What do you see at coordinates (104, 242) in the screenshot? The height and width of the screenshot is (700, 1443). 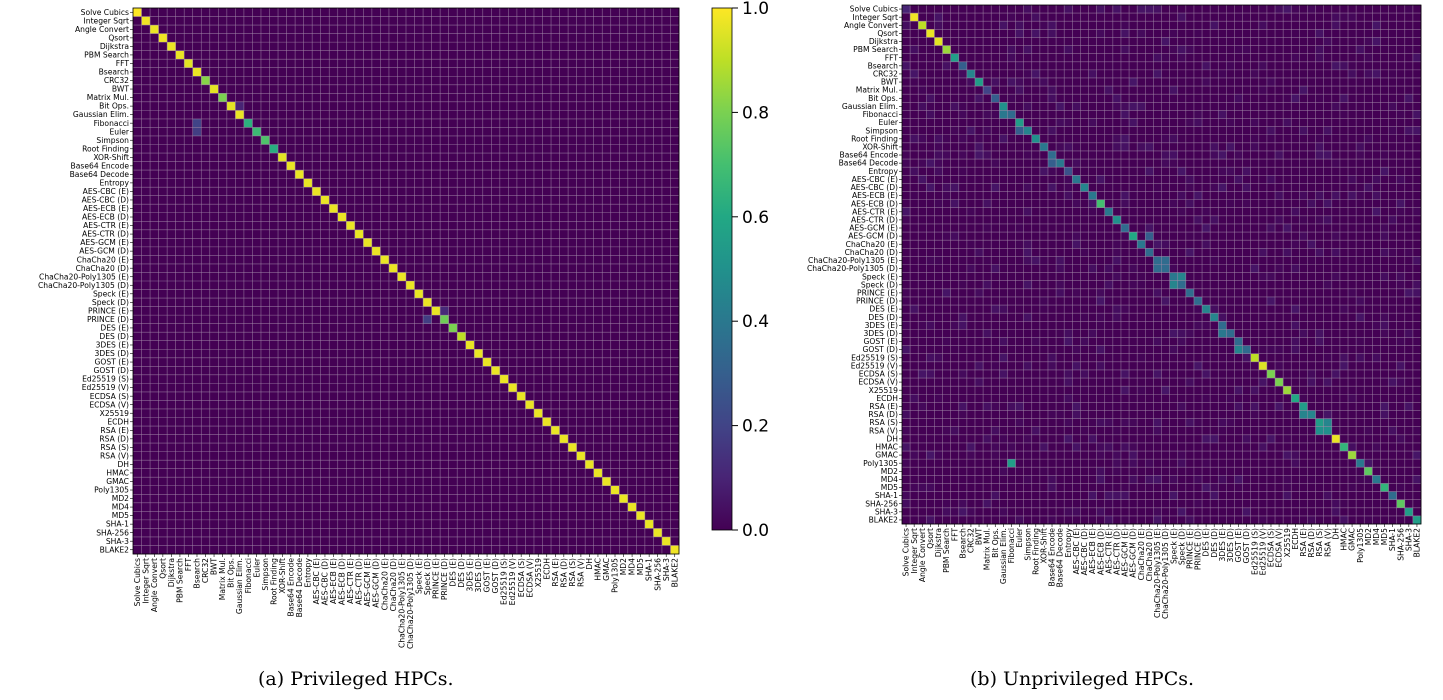 I see `y-tick-label: AES-GCM (E)` at bounding box center [104, 242].